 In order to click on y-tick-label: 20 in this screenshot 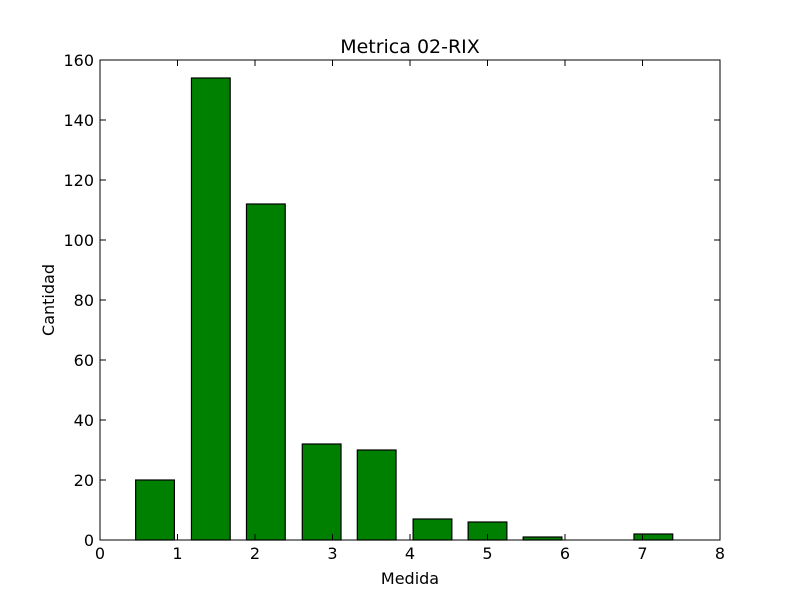, I will do `click(84, 480)`.